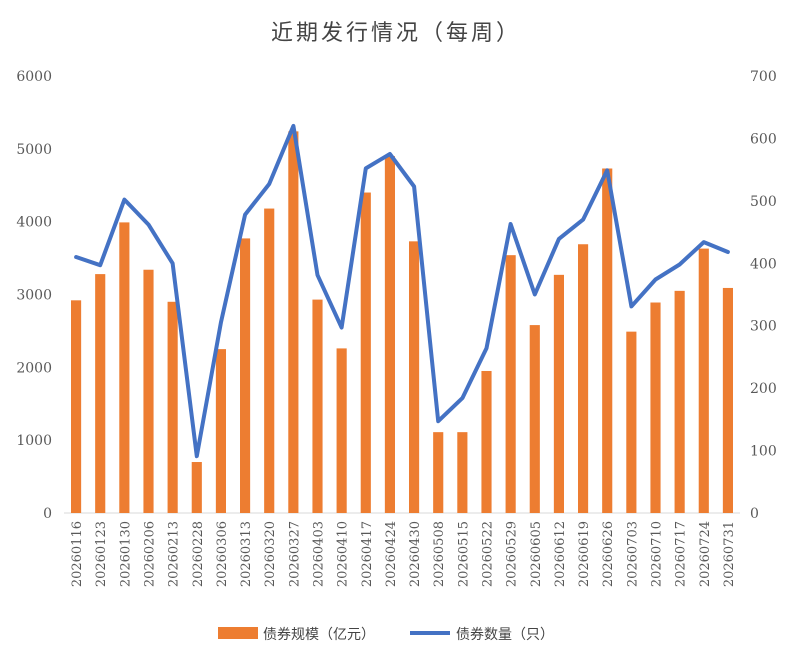 The image size is (792, 666). I want to click on x-tick-label: 20260327, so click(294, 554).